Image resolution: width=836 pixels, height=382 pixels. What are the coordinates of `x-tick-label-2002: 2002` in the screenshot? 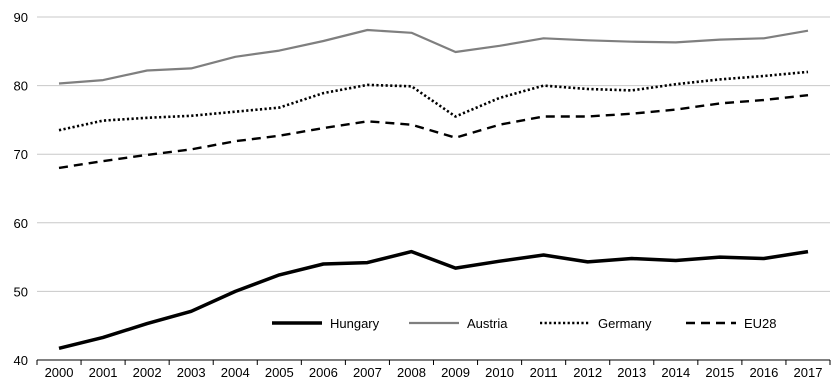 It's located at (147, 372).